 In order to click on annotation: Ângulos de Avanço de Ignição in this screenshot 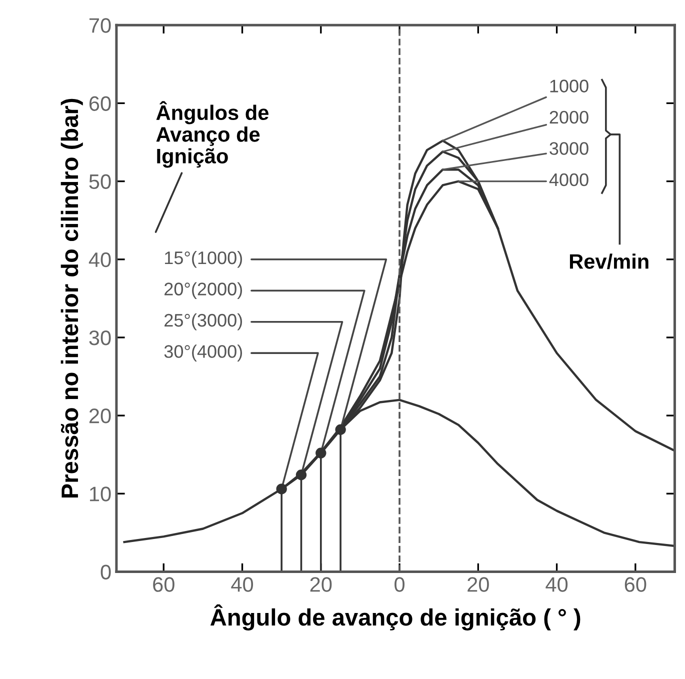, I will do `click(212, 134)`.